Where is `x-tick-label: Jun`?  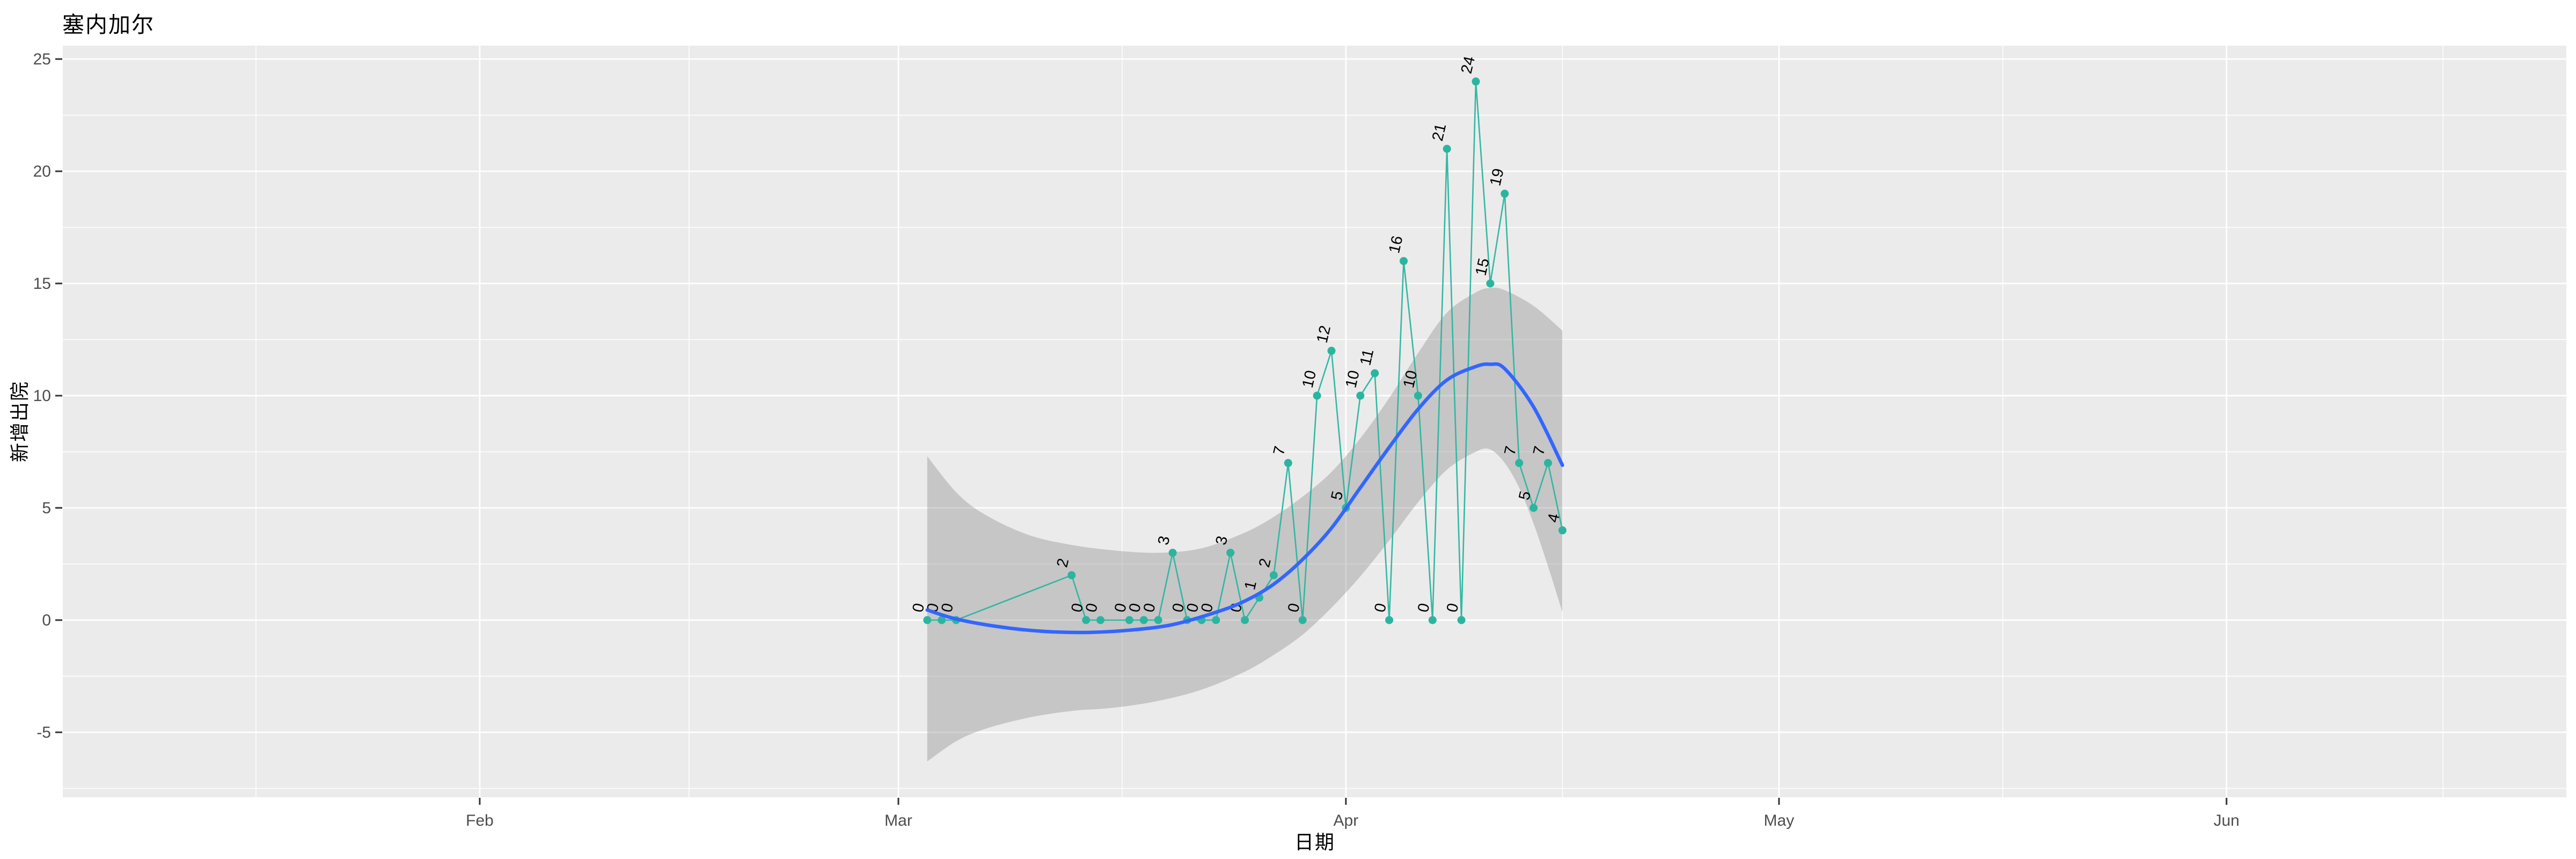 x-tick-label: Jun is located at coordinates (2227, 820).